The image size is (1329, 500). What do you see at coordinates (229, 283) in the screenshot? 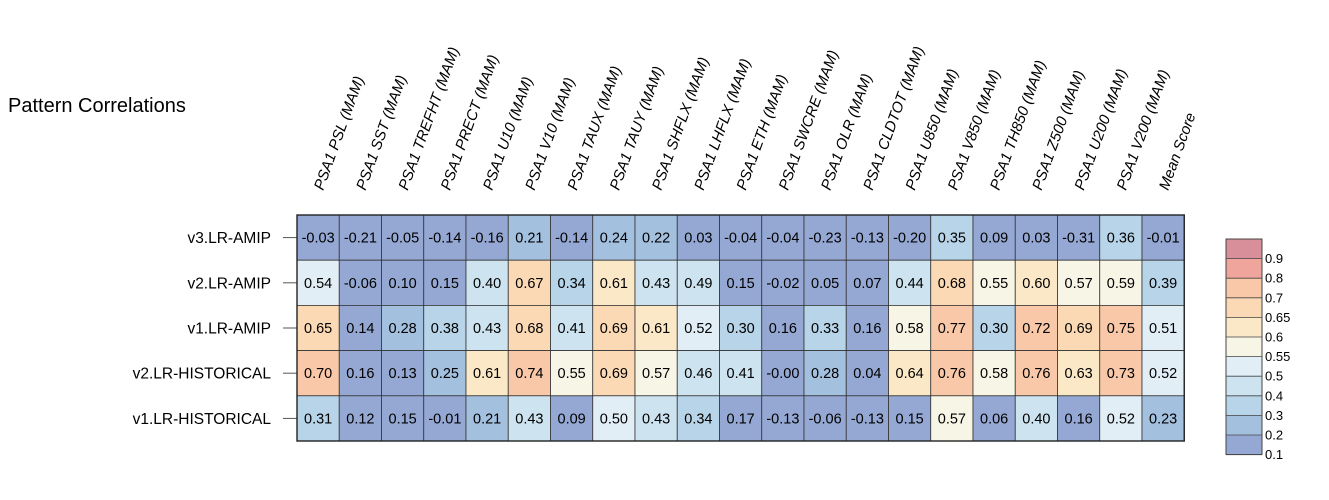
I see `row-label: v2.LR-AMIP` at bounding box center [229, 283].